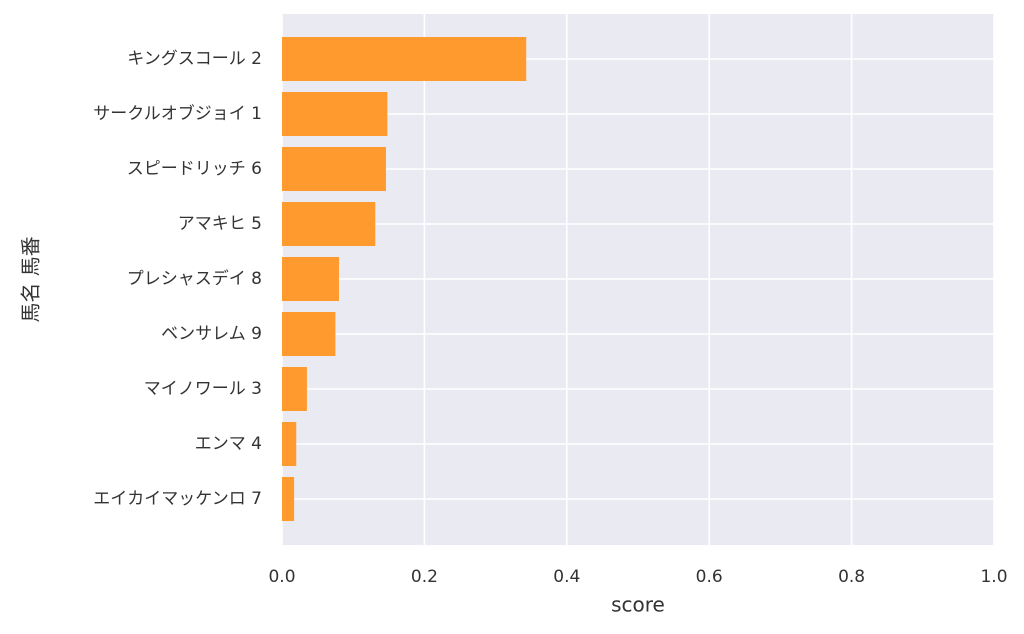  Describe the element at coordinates (177, 499) in the screenshot. I see `y-tick-label: エイカイマッケンロ 7` at that location.